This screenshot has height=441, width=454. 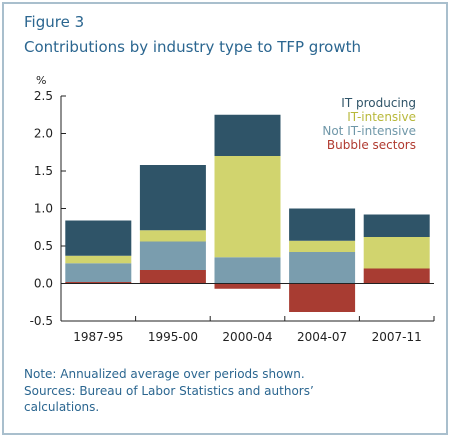 What do you see at coordinates (369, 131) in the screenshot?
I see `legend-not-it-intensive: Not IT-intensive` at bounding box center [369, 131].